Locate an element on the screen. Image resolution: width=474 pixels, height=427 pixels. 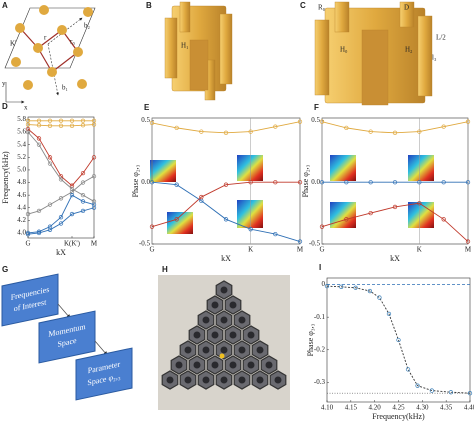
panel-label: E is located at coordinates (147, 107).